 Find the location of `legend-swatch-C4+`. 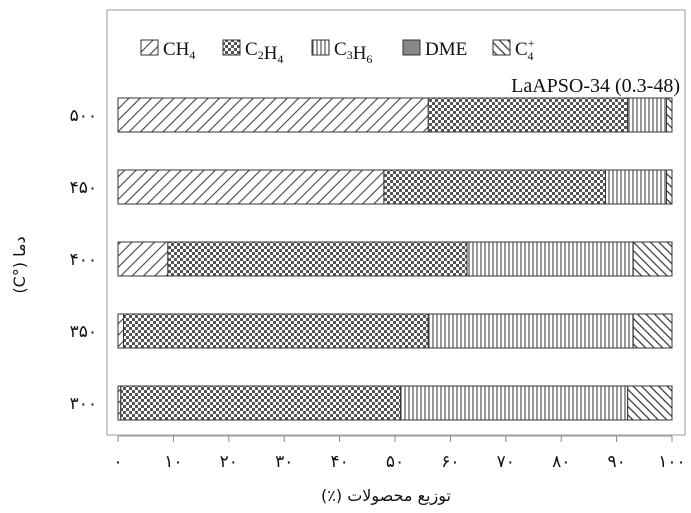

legend-swatch-C4+ is located at coordinates (501, 47).